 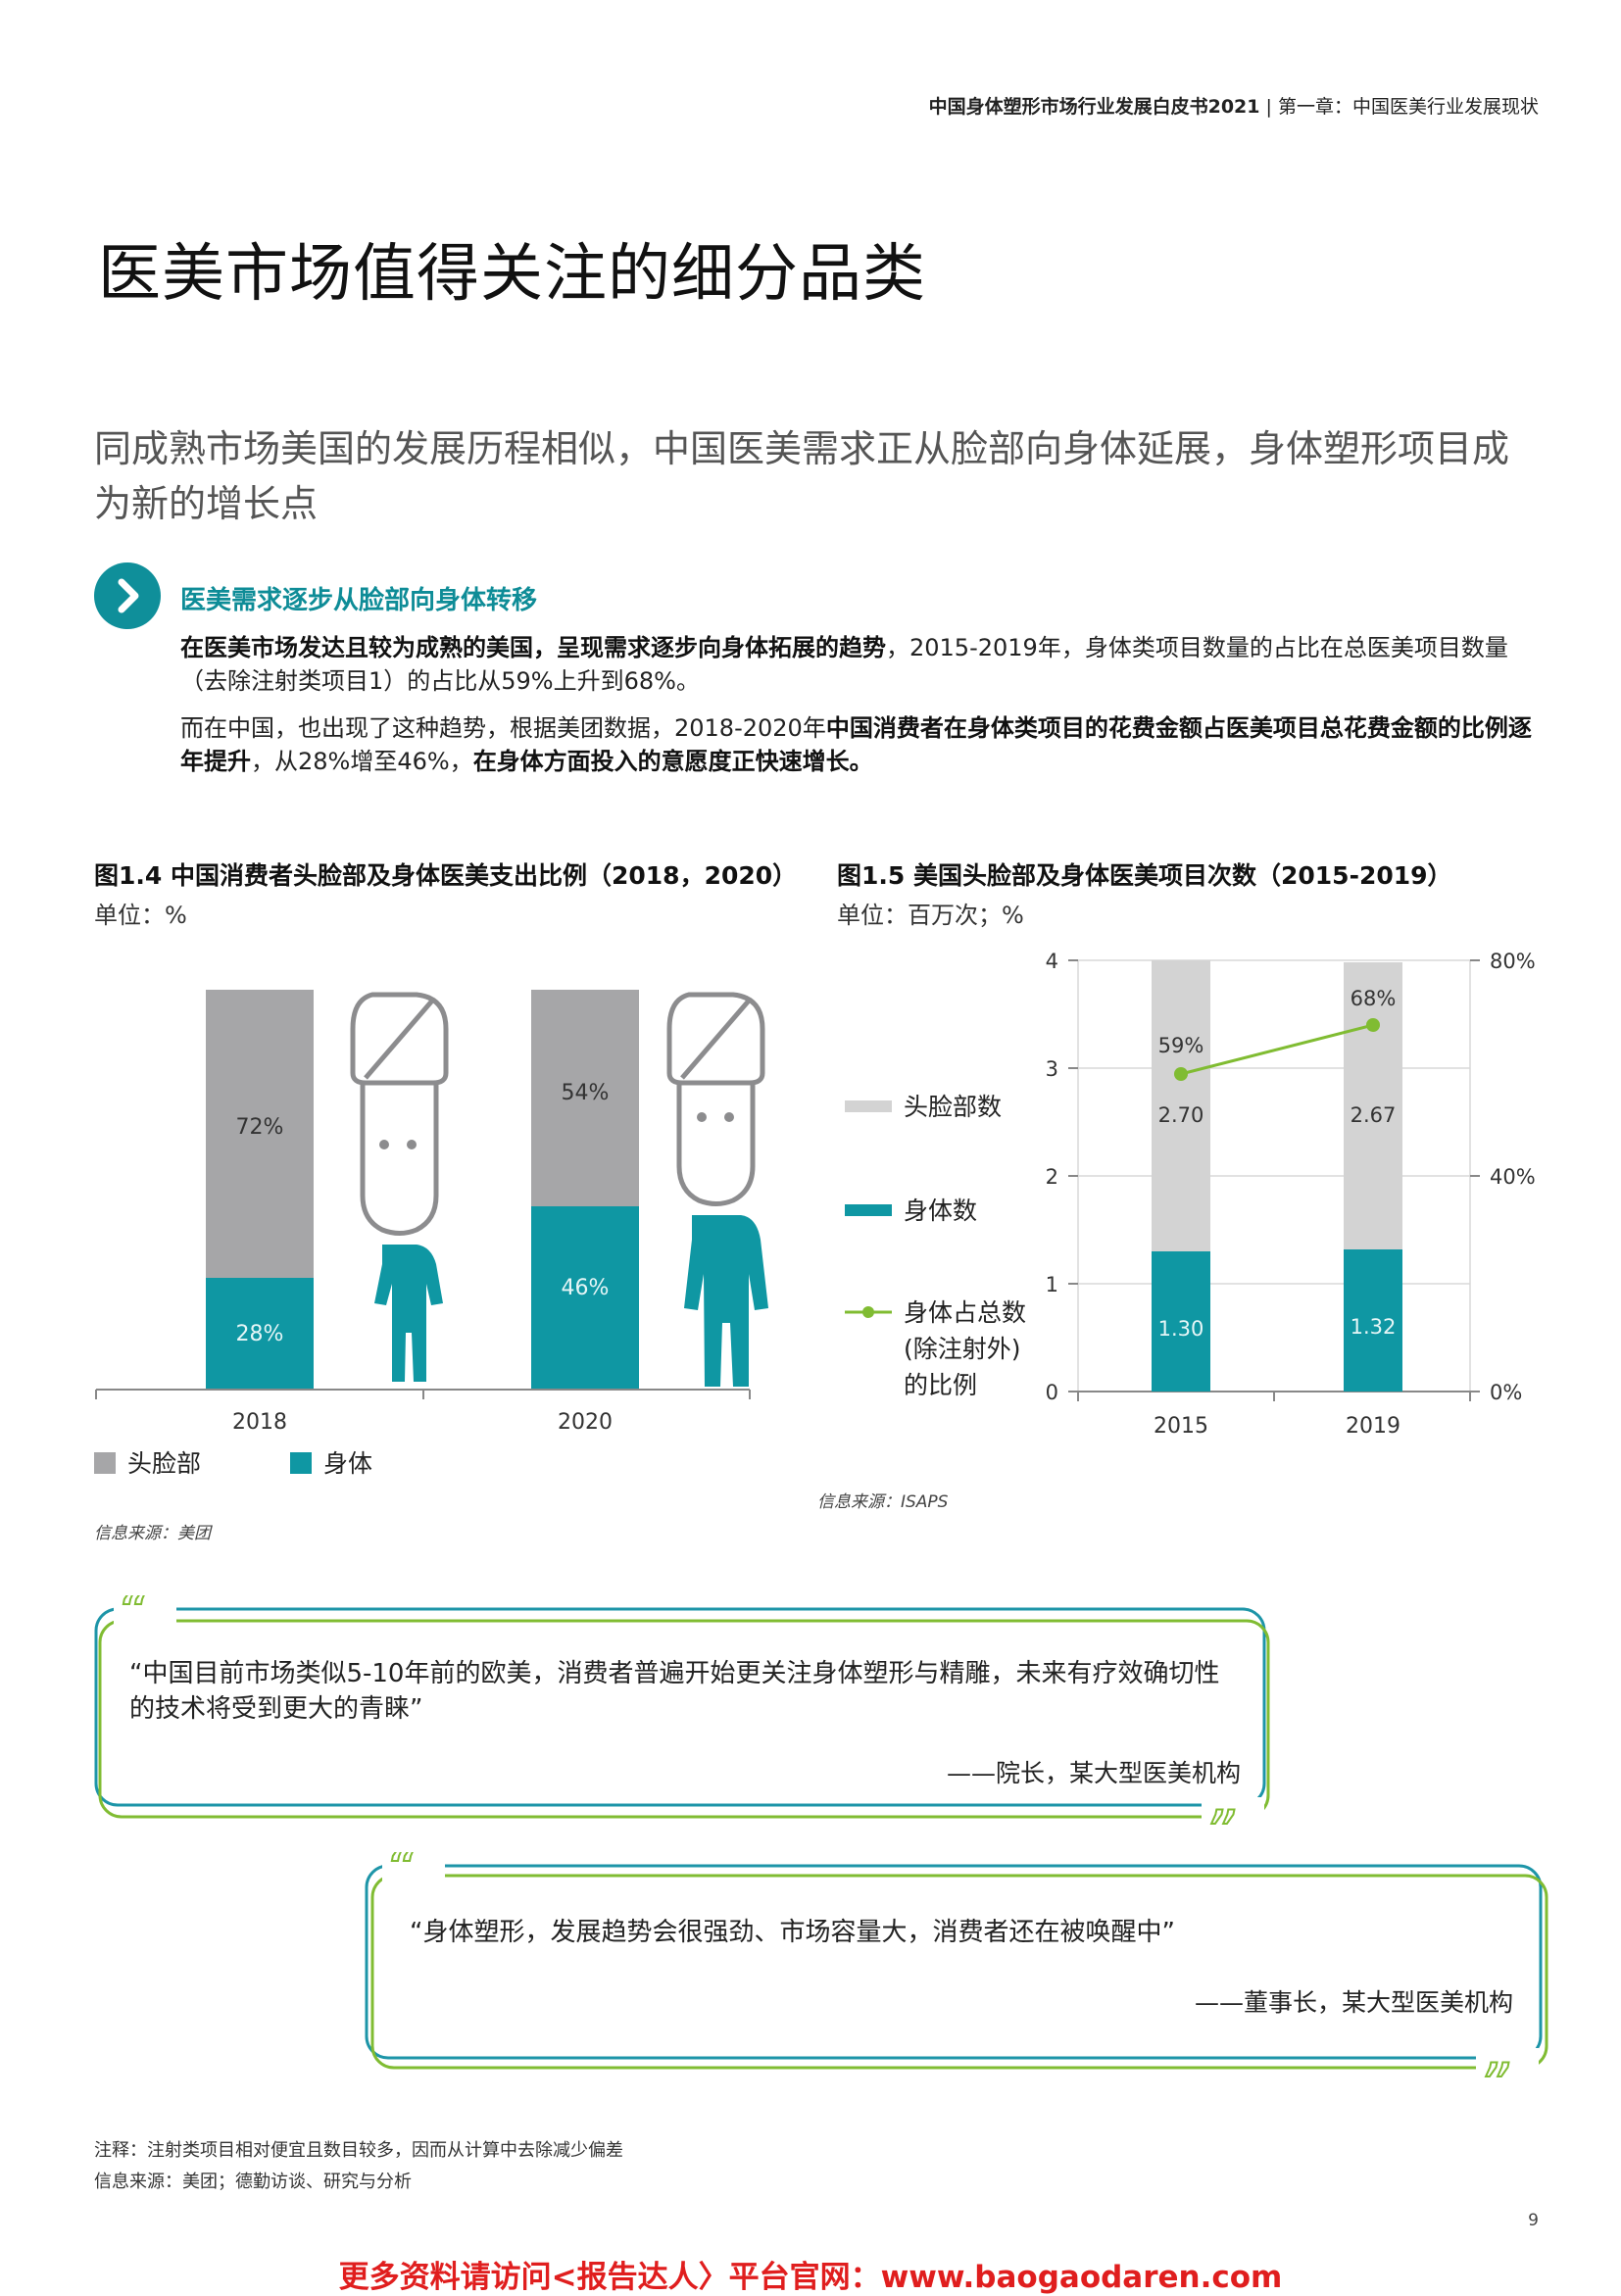 What do you see at coordinates (1181, 1426) in the screenshot?
I see `fig15-xtick-2015: 2015` at bounding box center [1181, 1426].